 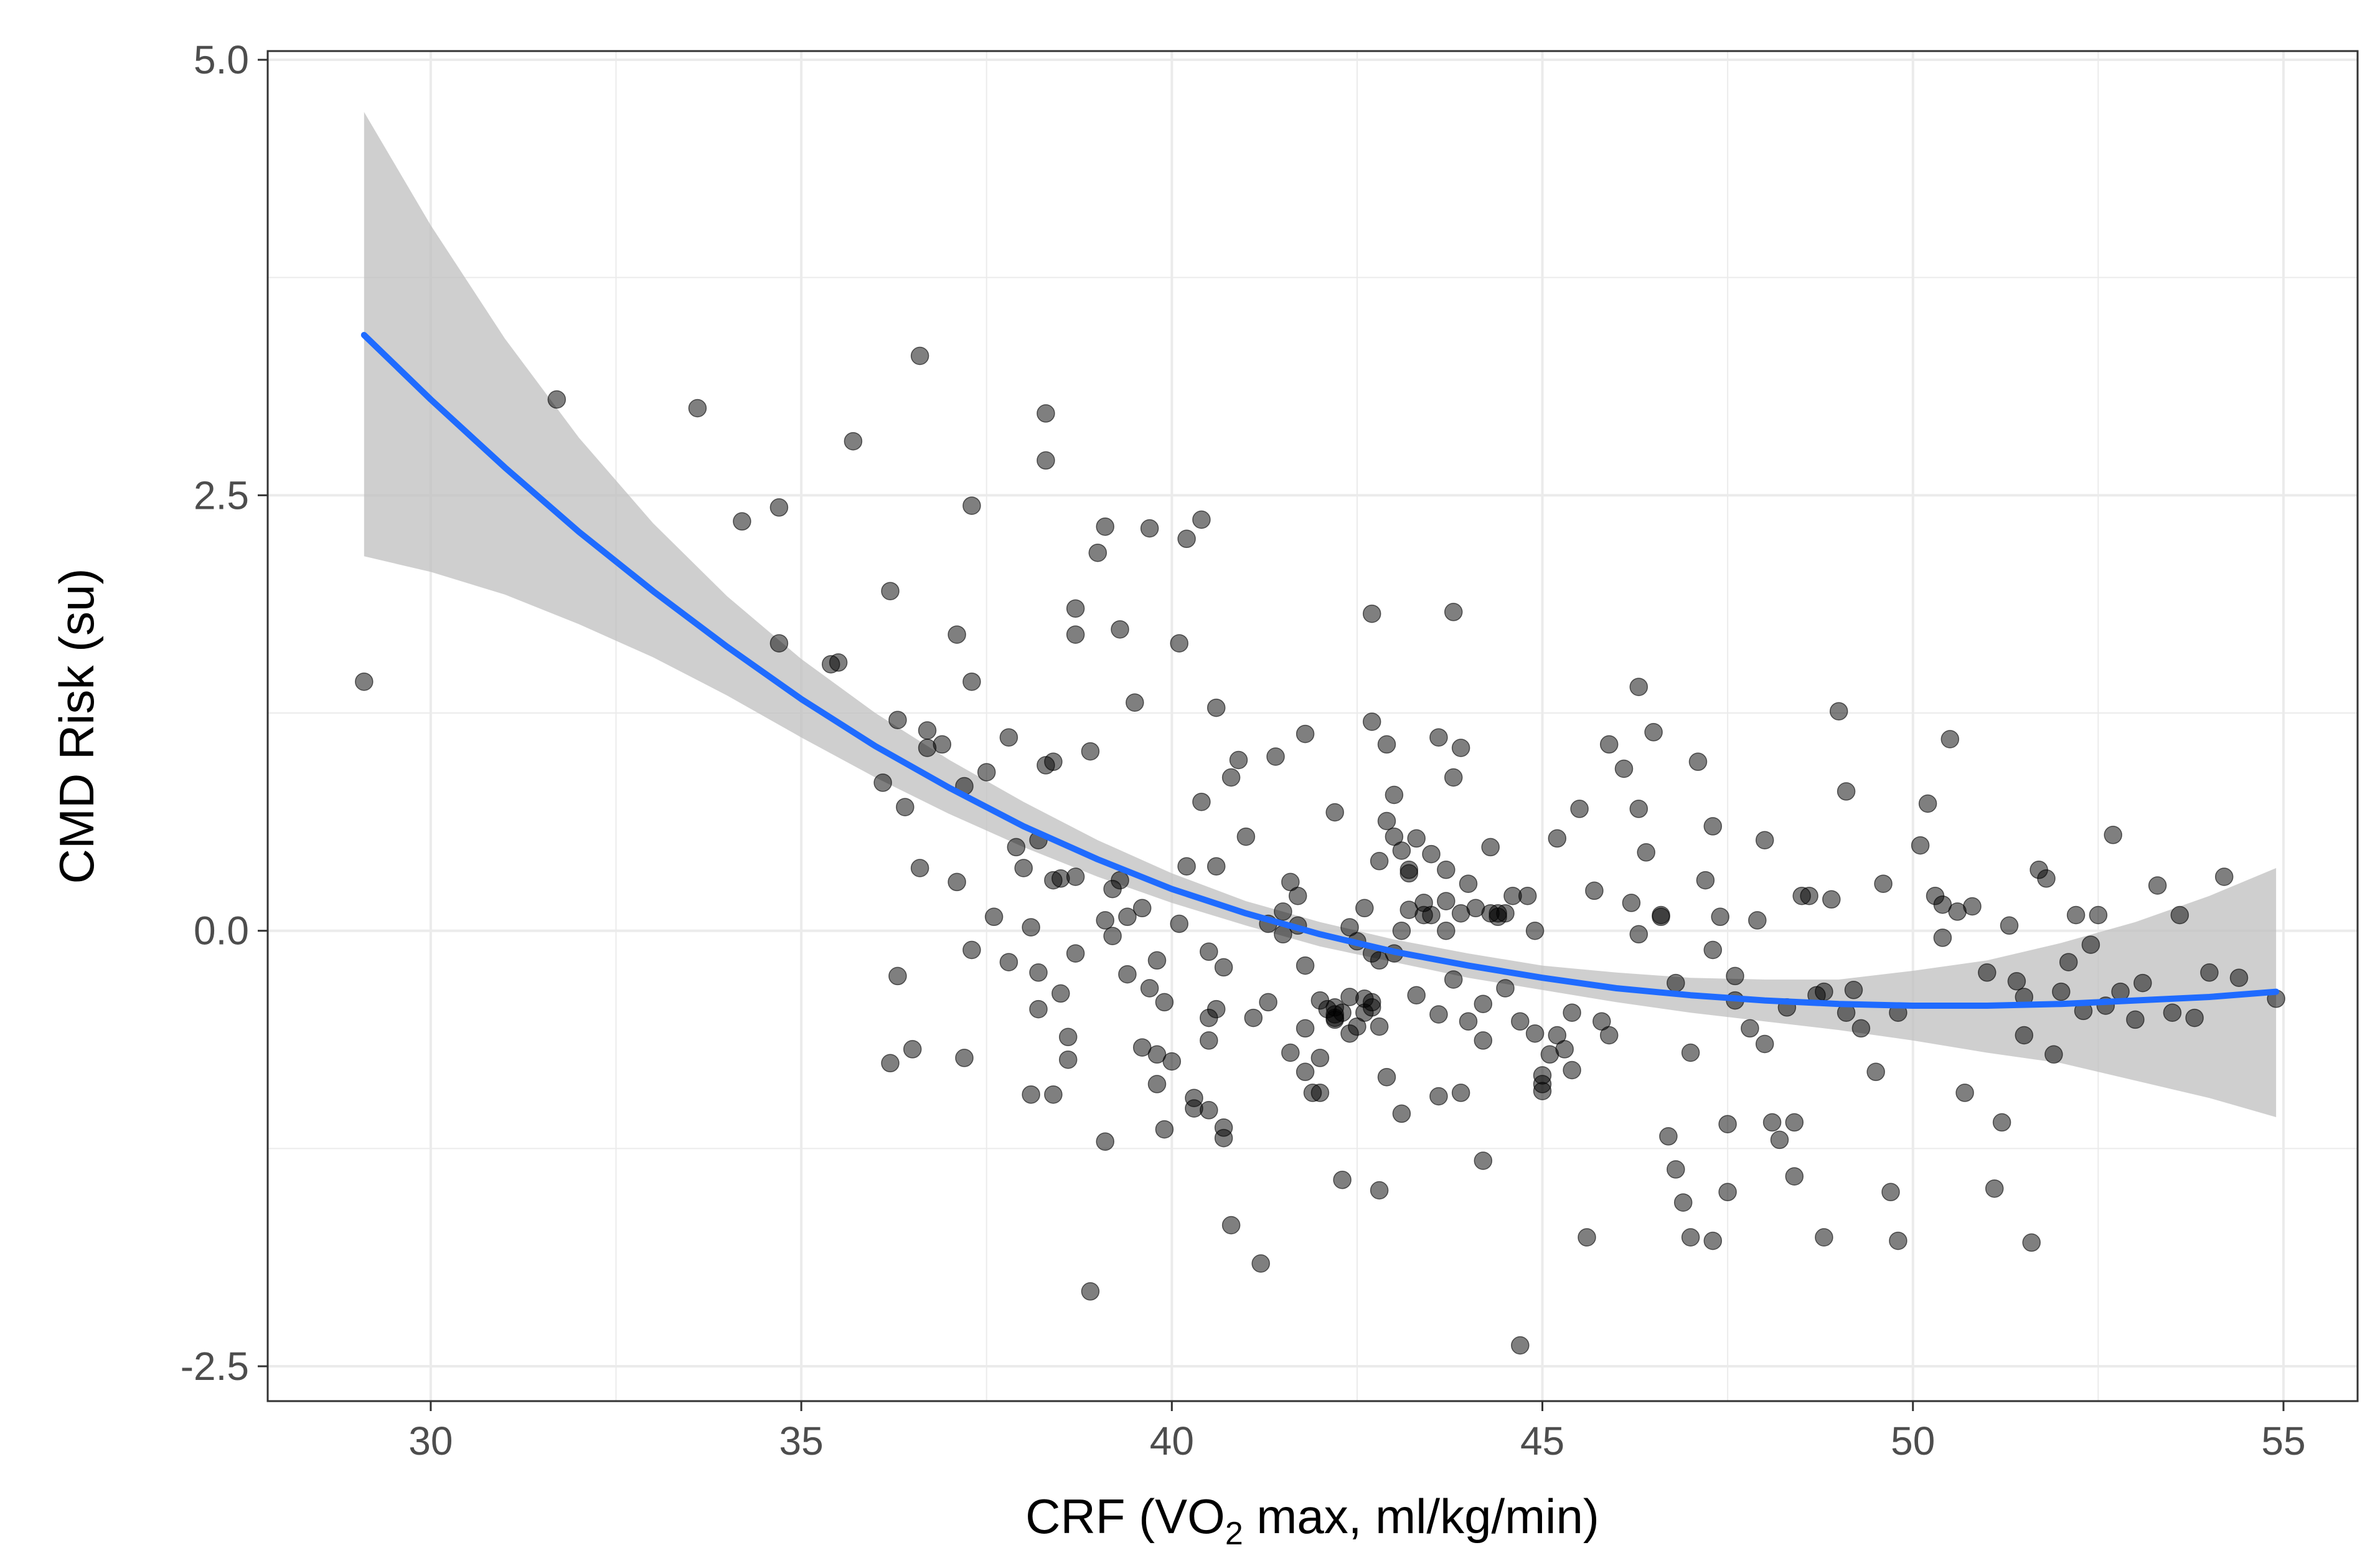 What do you see at coordinates (222, 59) in the screenshot?
I see `y-tick-label: 5.0` at bounding box center [222, 59].